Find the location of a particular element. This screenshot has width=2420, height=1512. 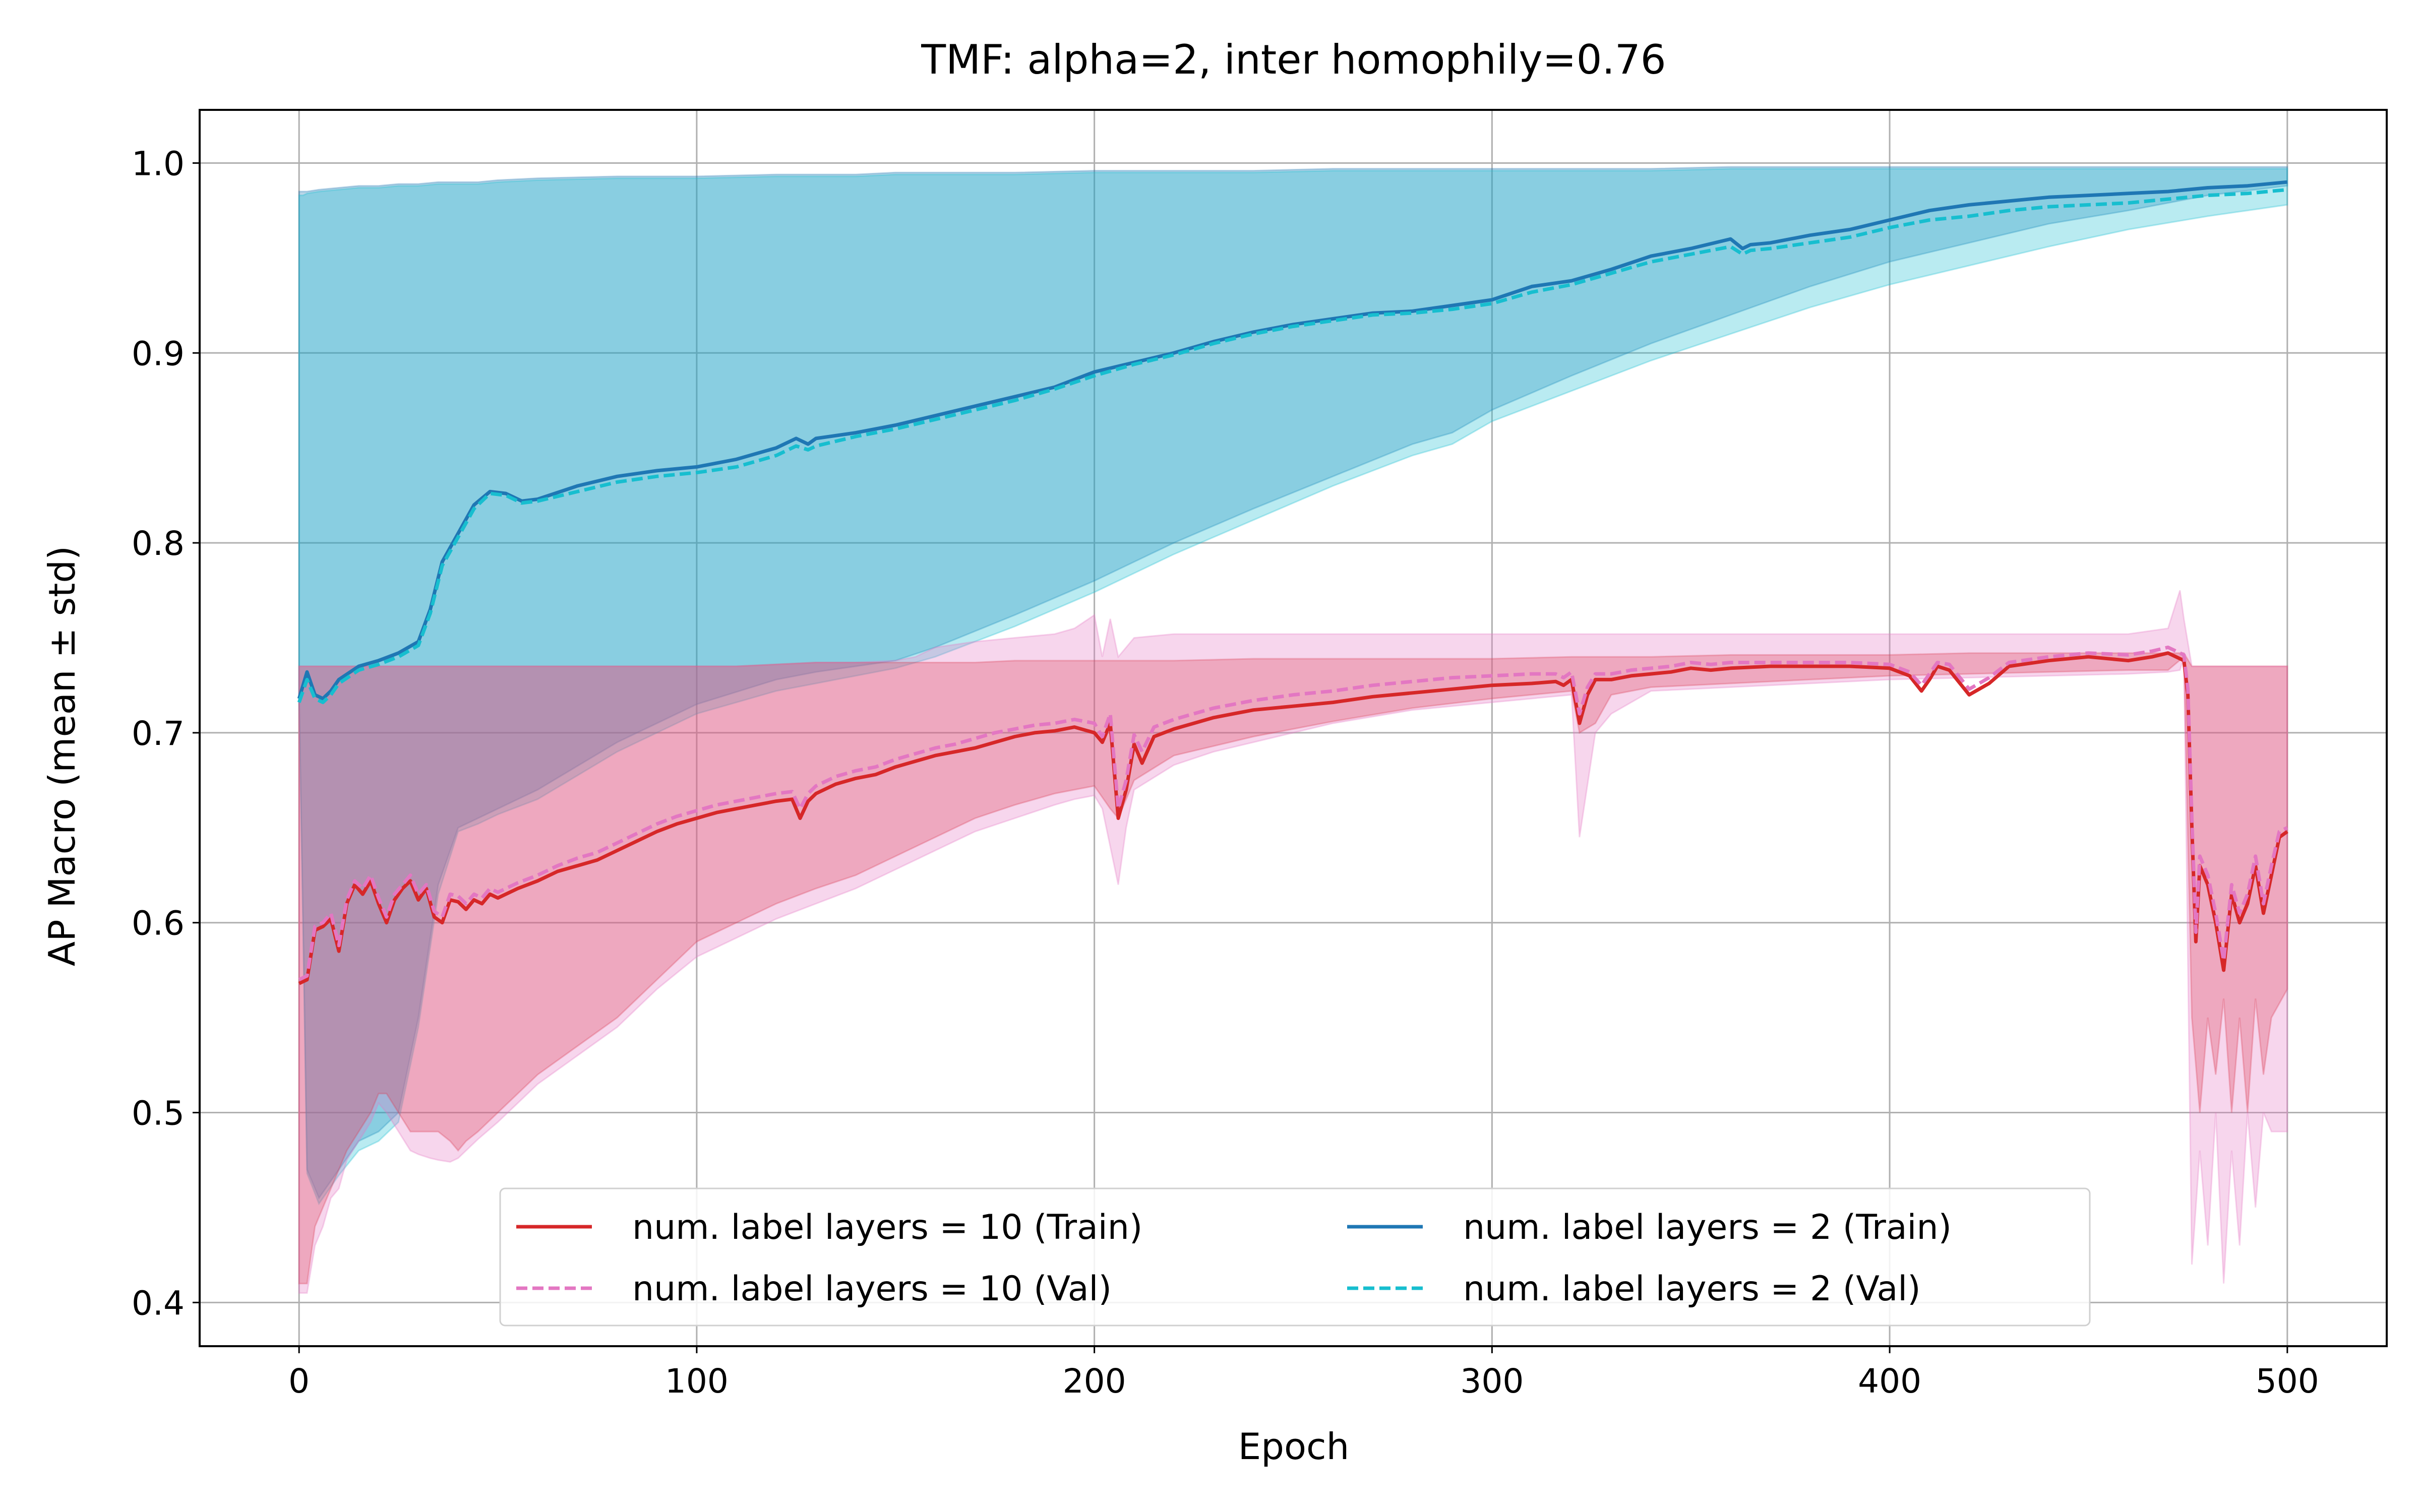

legend-label: num. label layers = 10 (Val) is located at coordinates (872, 1289).